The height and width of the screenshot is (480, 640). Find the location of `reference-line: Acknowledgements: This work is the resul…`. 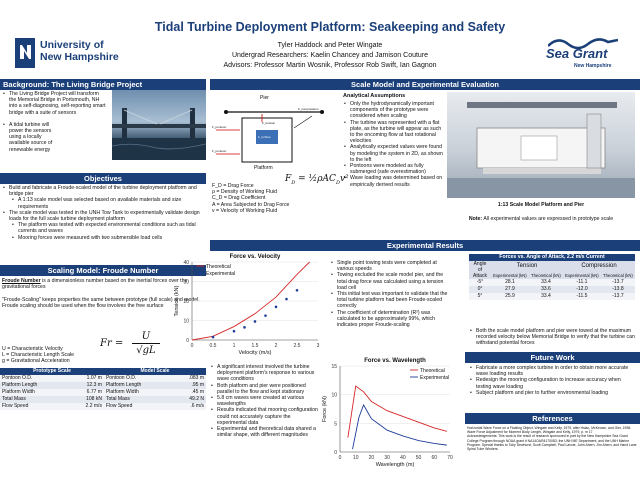

reference-line: Acknowledgements: This work is the resul… is located at coordinates (552, 443).